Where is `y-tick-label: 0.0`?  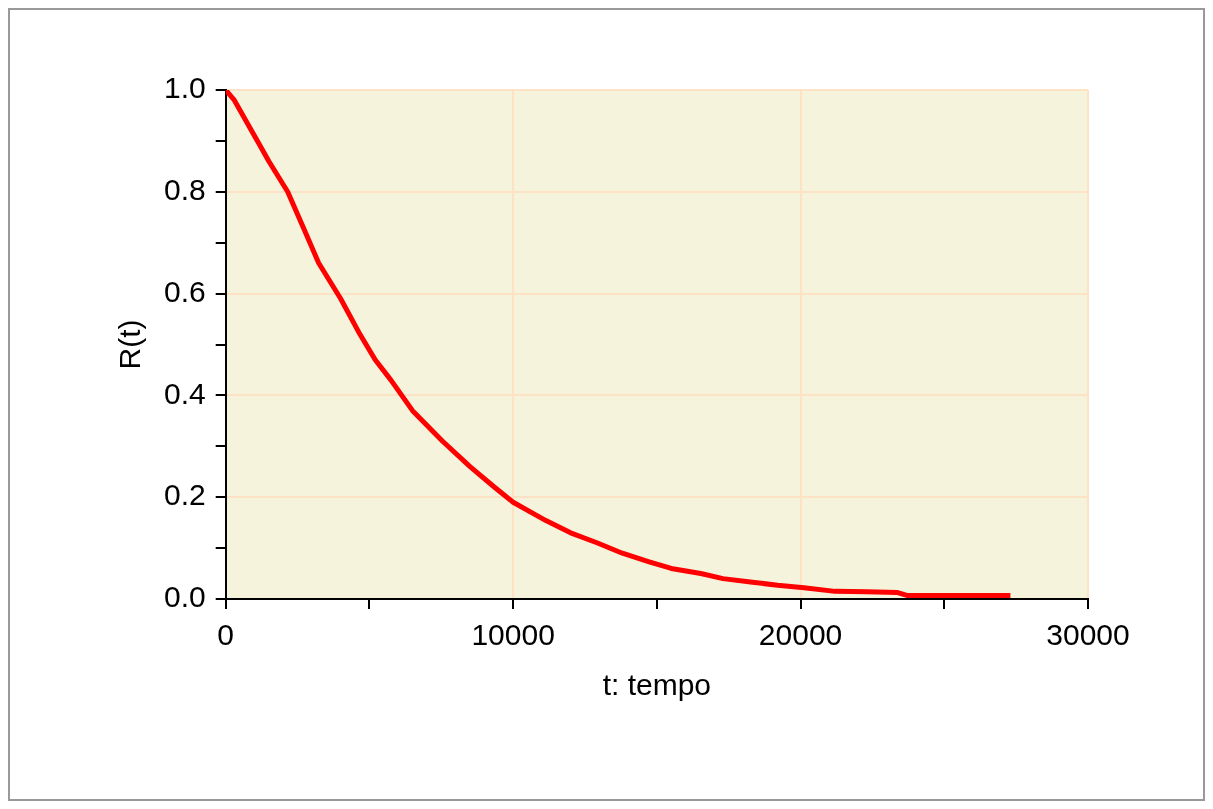 y-tick-label: 0.0 is located at coordinates (184, 597).